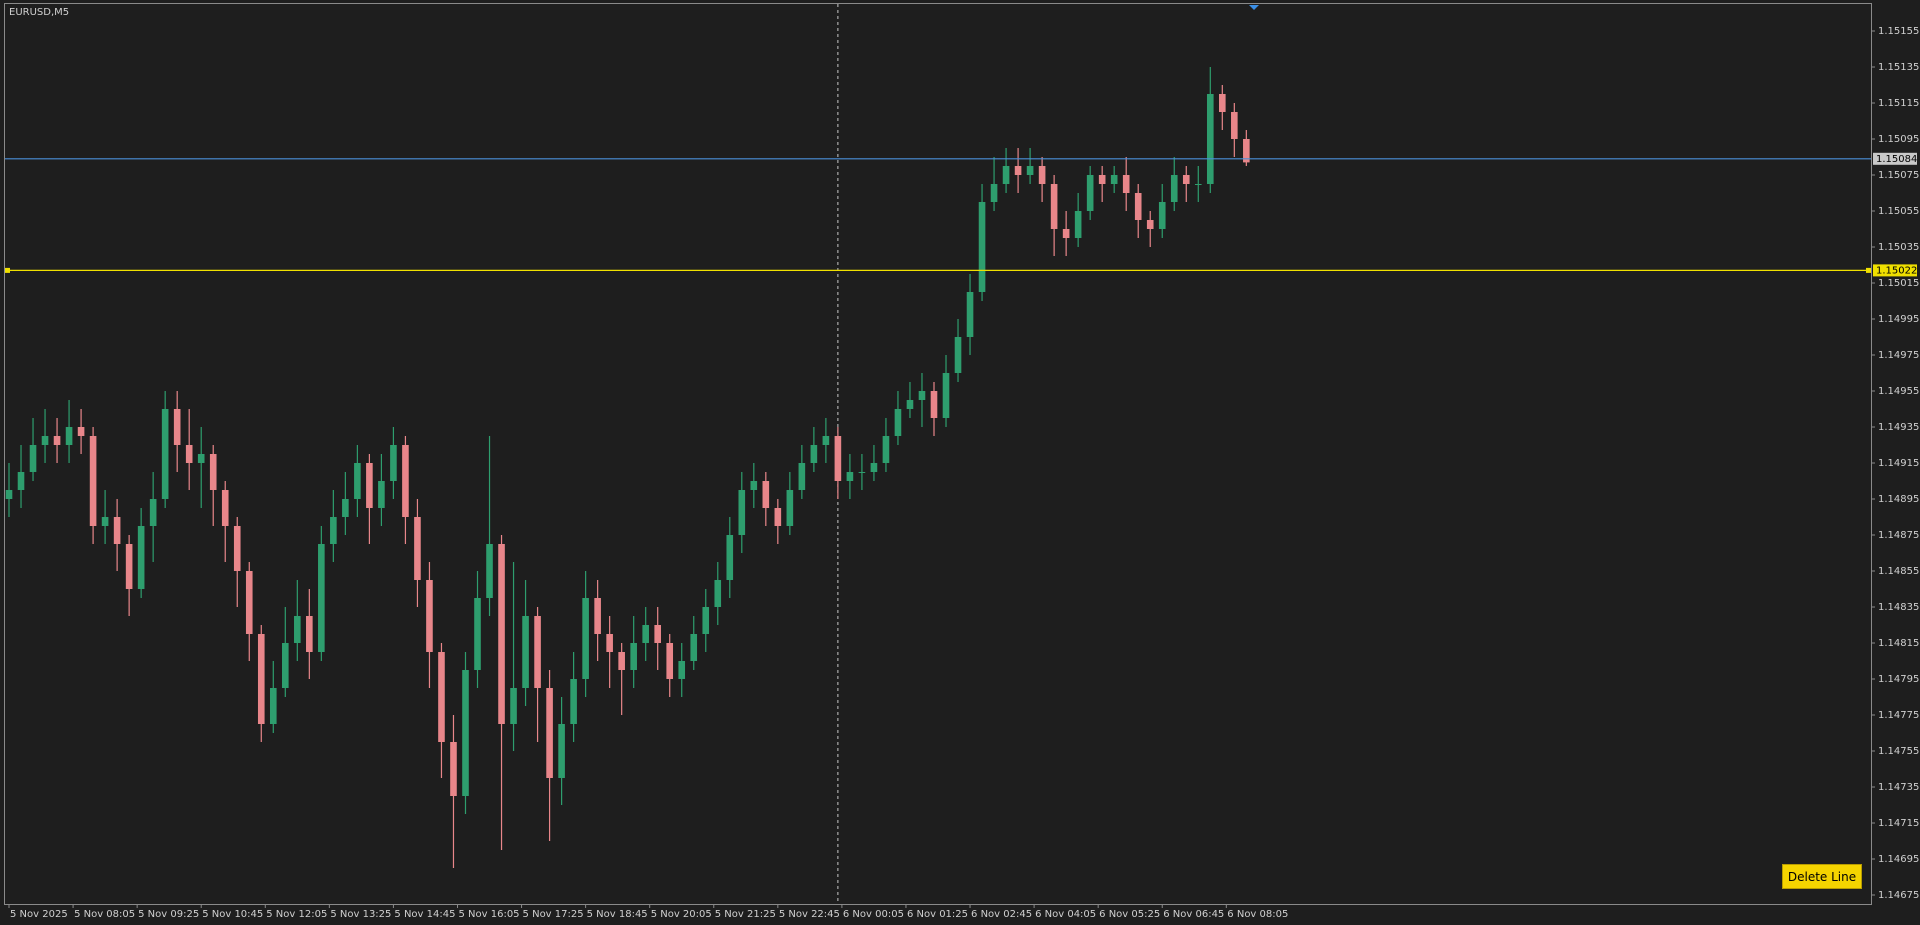  Describe the element at coordinates (1898, 355) in the screenshot. I see `y-tick-label: 1.14975` at that location.